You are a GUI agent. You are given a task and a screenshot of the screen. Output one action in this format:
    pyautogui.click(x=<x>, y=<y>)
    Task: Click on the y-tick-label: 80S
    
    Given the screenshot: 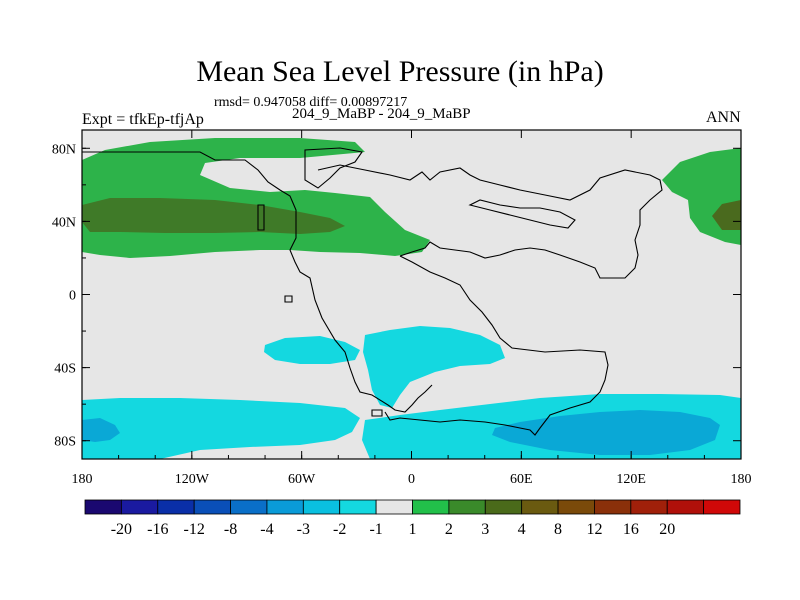 What is the action you would take?
    pyautogui.click(x=65, y=442)
    